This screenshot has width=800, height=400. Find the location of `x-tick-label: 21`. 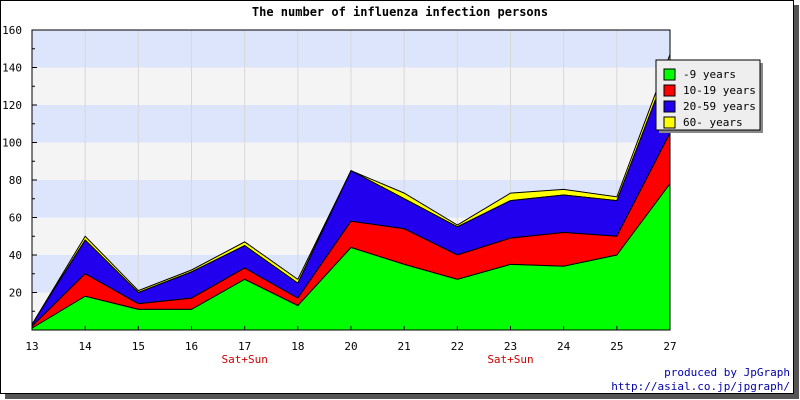

x-tick-label: 21 is located at coordinates (404, 346).